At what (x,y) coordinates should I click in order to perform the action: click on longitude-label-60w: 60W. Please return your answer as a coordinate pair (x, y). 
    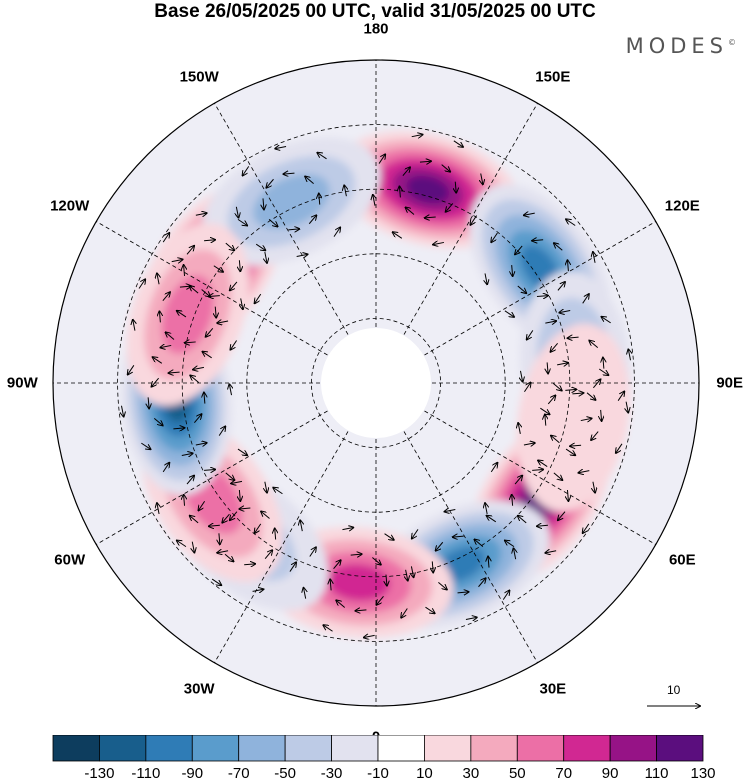
    Looking at the image, I should click on (70, 560).